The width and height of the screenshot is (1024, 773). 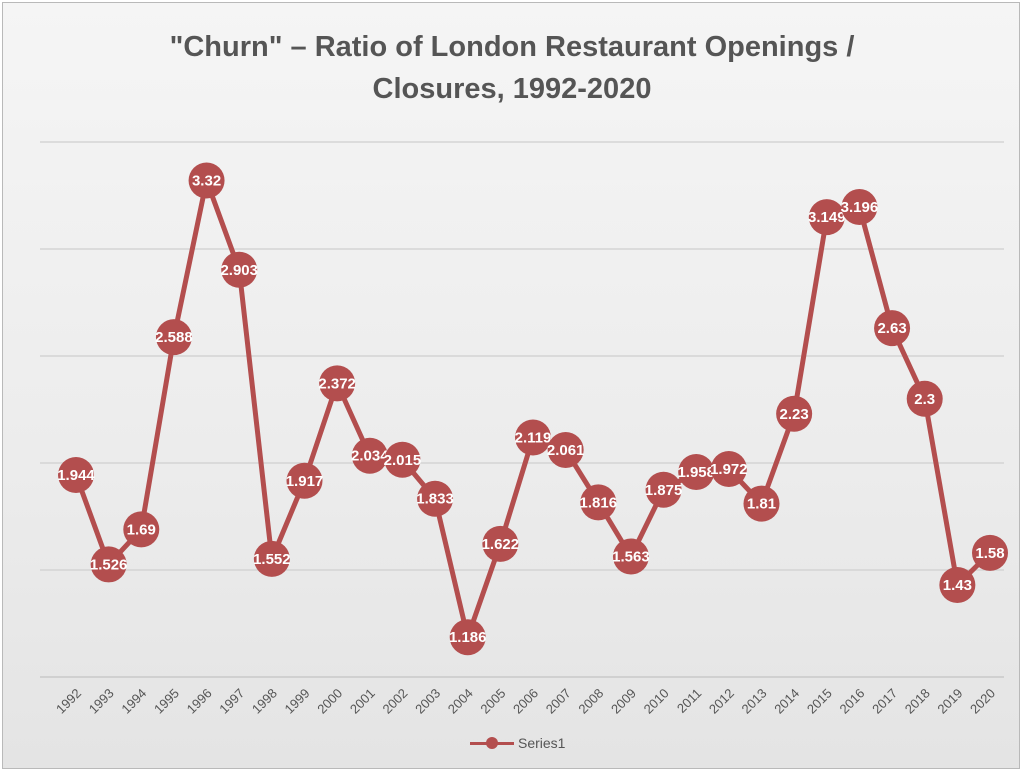 I want to click on data-label: 2.119, so click(x=533, y=438).